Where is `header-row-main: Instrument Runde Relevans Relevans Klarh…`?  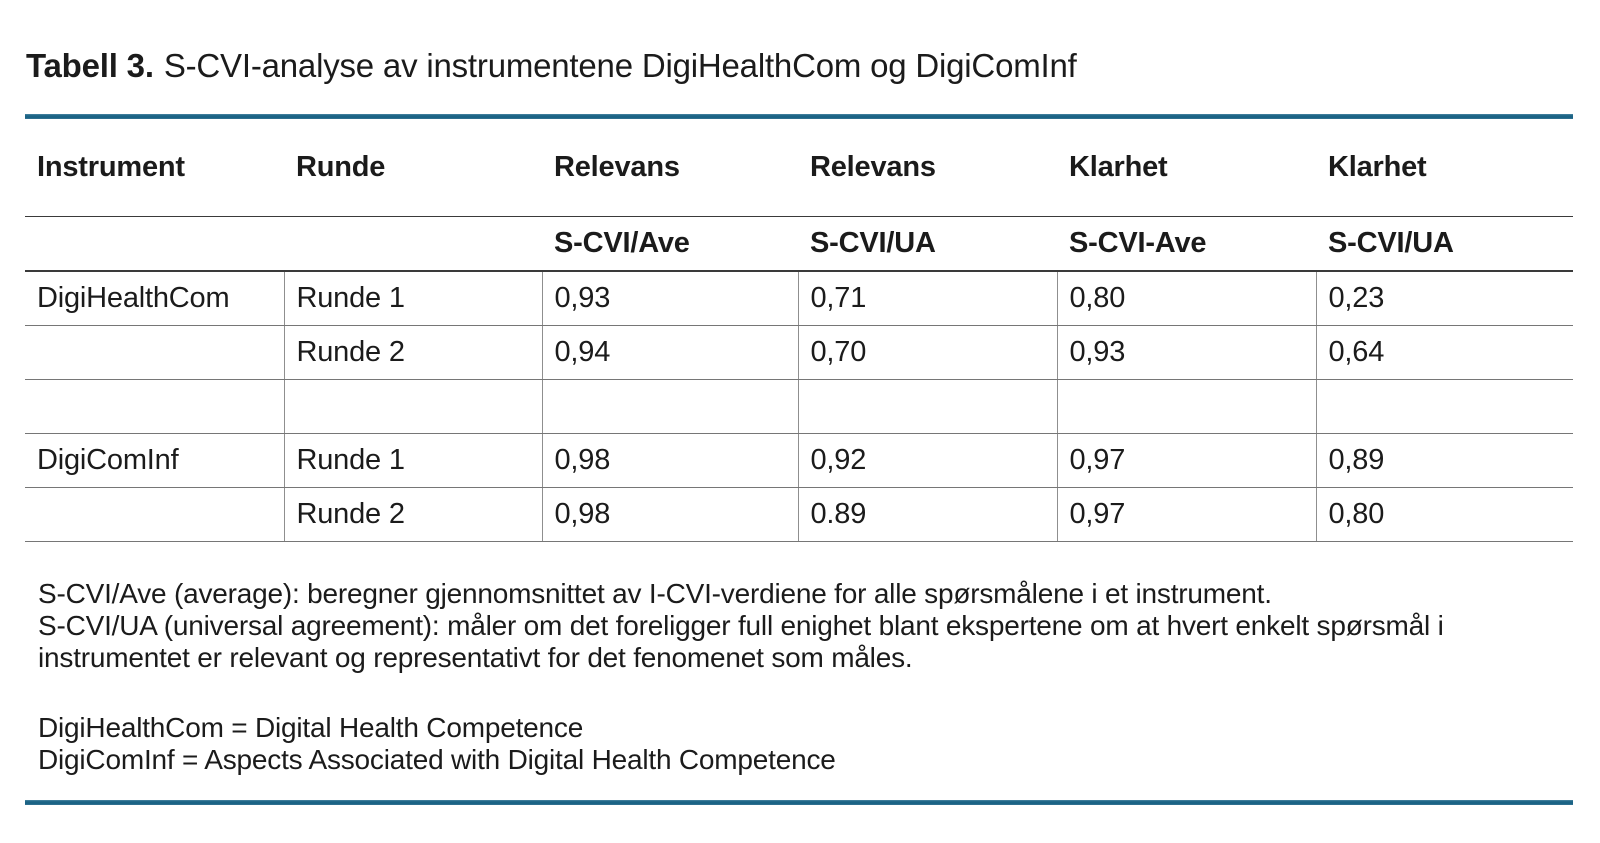
header-row-main: Instrument Runde Relevans Relevans Klarh… is located at coordinates (799, 168).